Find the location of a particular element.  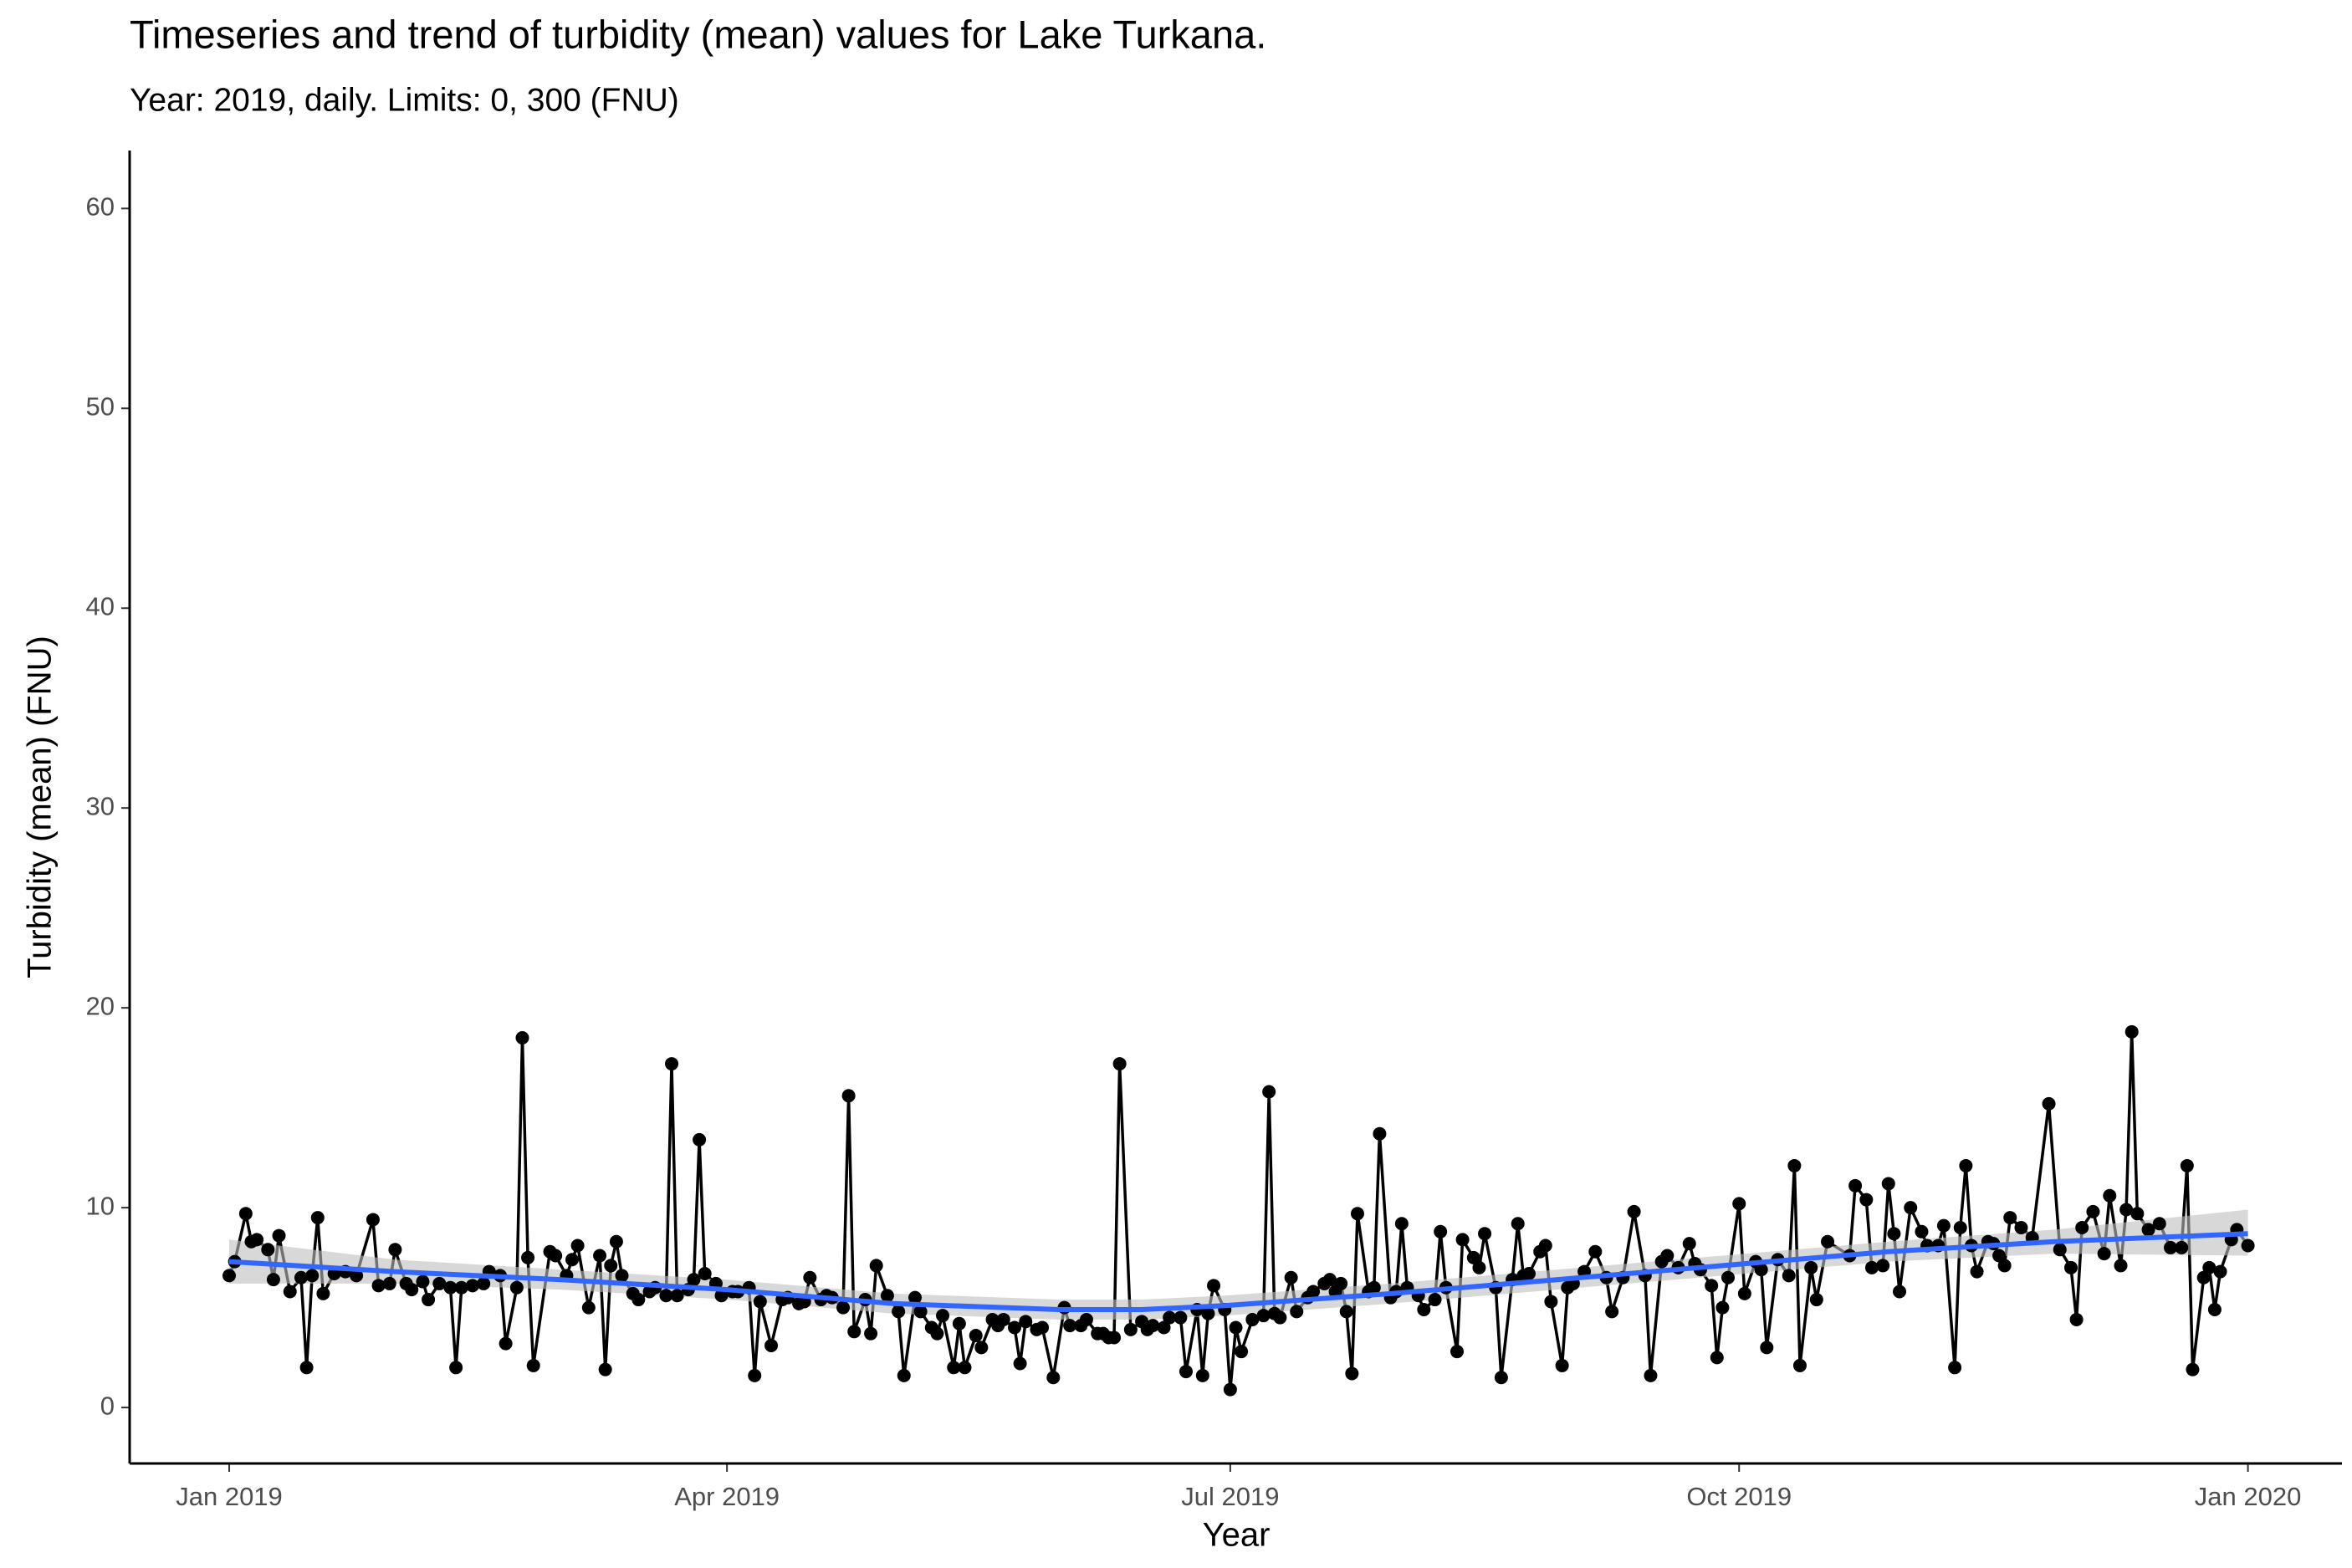

y-axis-title: Turbidity (mean) (FNU) is located at coordinates (40, 807).